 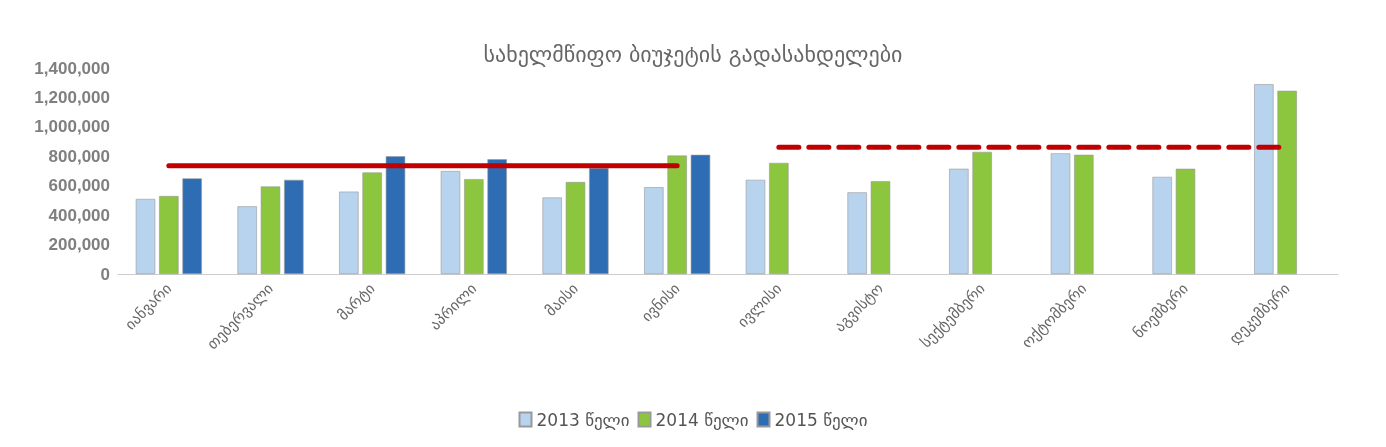 I want to click on y-tick-label: 1,200,000, so click(x=72, y=97).